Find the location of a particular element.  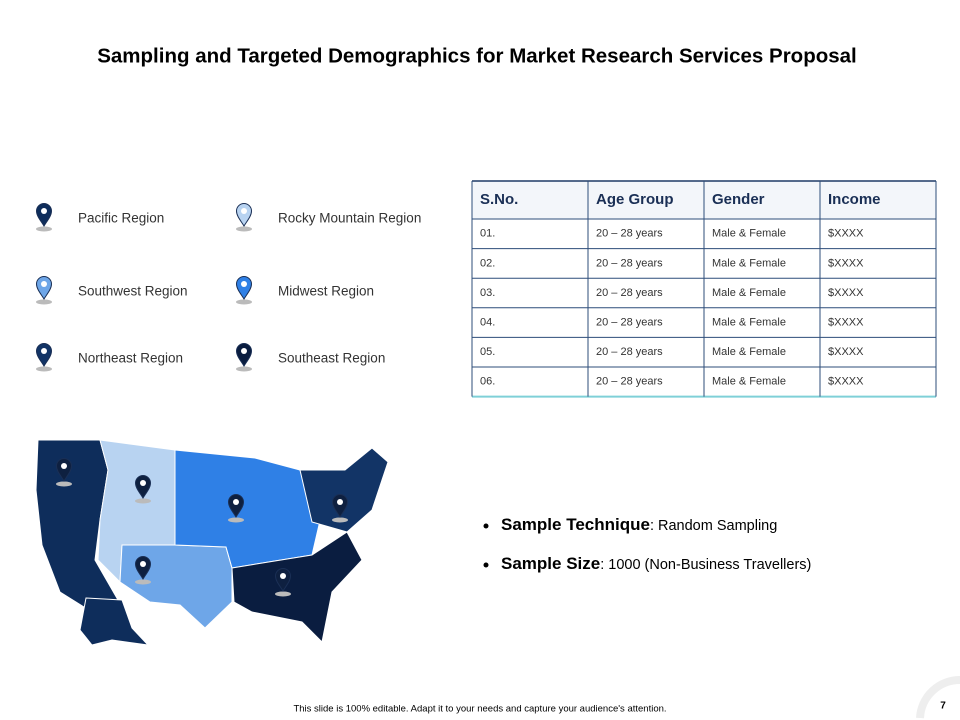

bullet-label: Sample Technique is located at coordinates (575, 524).